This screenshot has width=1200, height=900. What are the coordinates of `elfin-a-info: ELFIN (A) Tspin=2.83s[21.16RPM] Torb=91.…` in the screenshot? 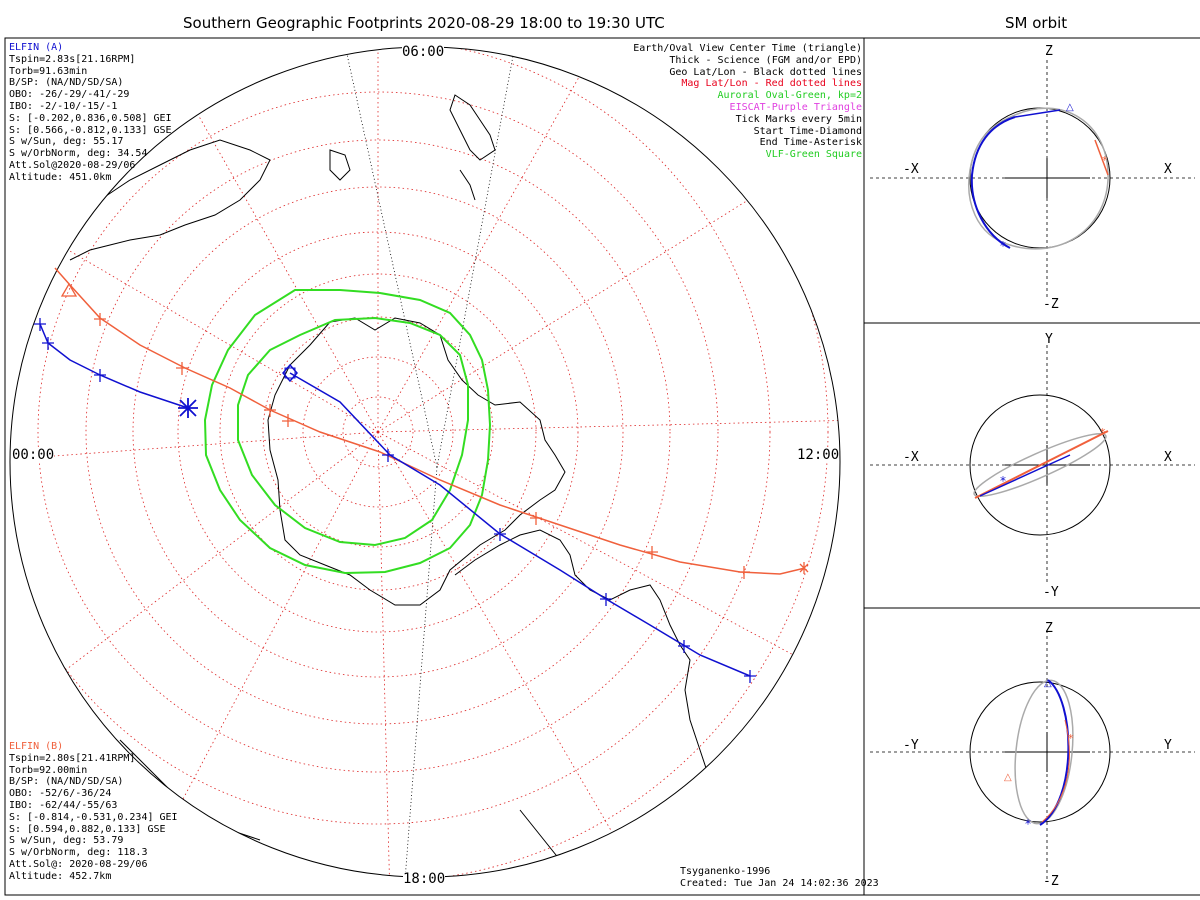 It's located at (90, 113).